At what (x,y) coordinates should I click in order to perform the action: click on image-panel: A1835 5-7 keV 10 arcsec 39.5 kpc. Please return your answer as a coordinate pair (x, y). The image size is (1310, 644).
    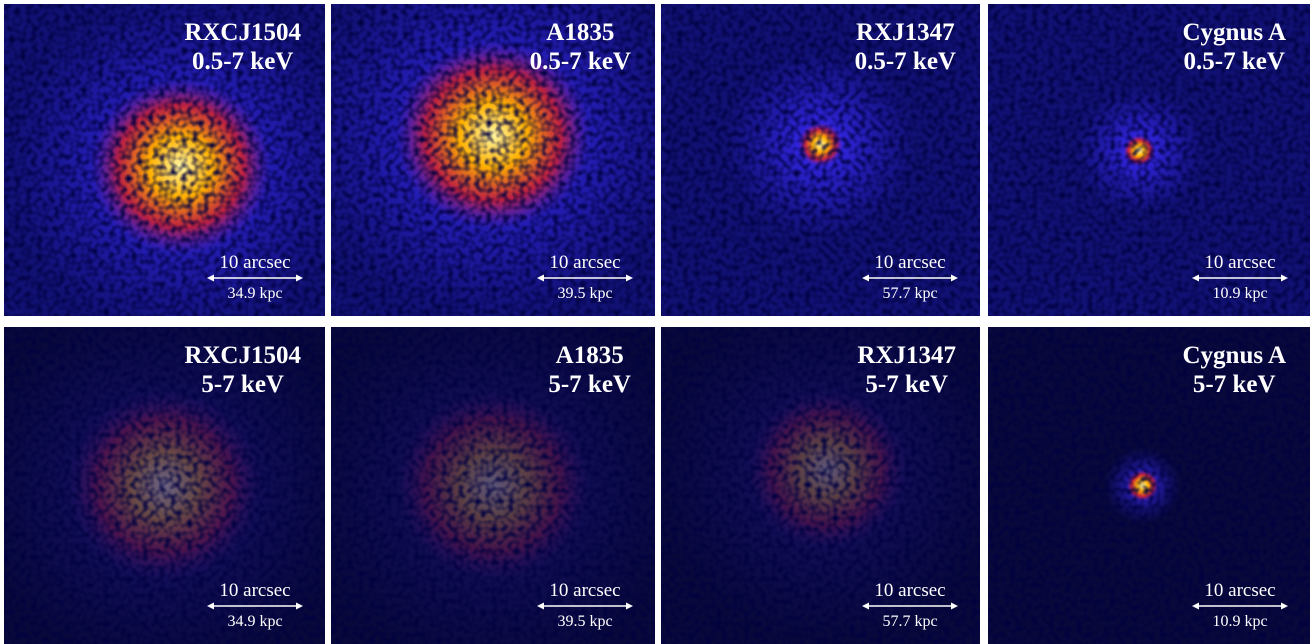
    Looking at the image, I should click on (493, 485).